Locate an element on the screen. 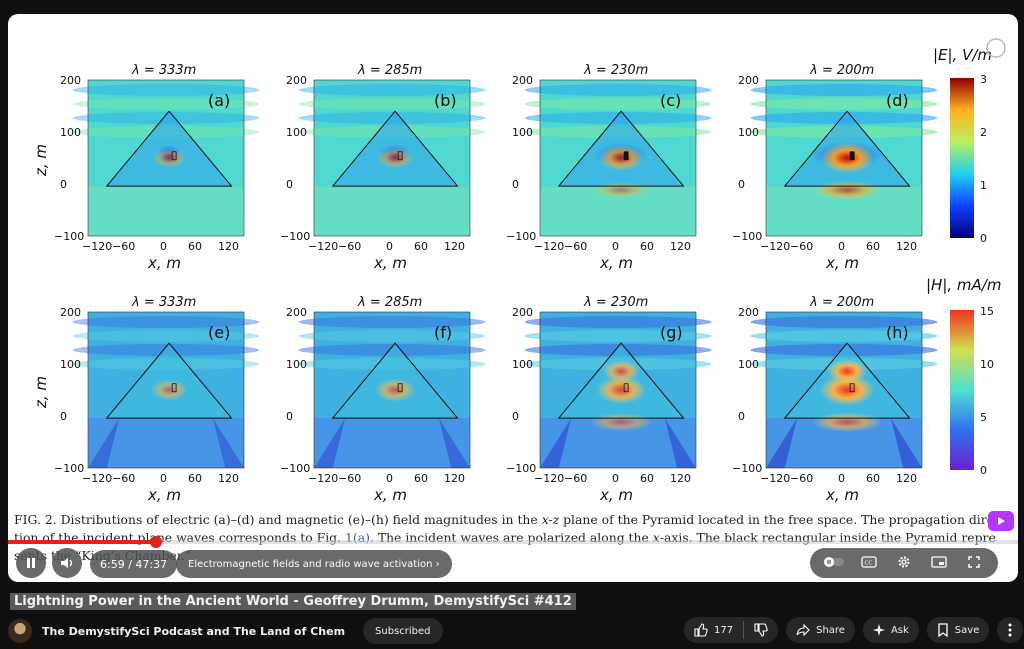 This screenshot has width=1024, height=649. autoplay-icon is located at coordinates (833, 561).